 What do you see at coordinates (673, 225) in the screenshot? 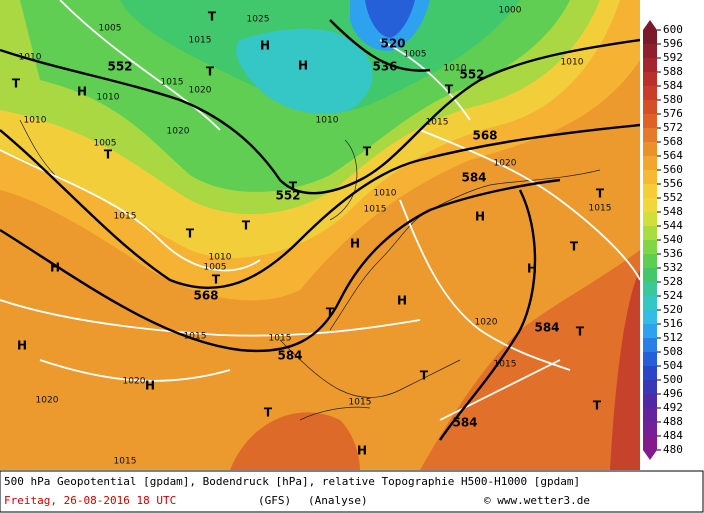
I see `colorbar-tick-label: 544` at bounding box center [673, 225].